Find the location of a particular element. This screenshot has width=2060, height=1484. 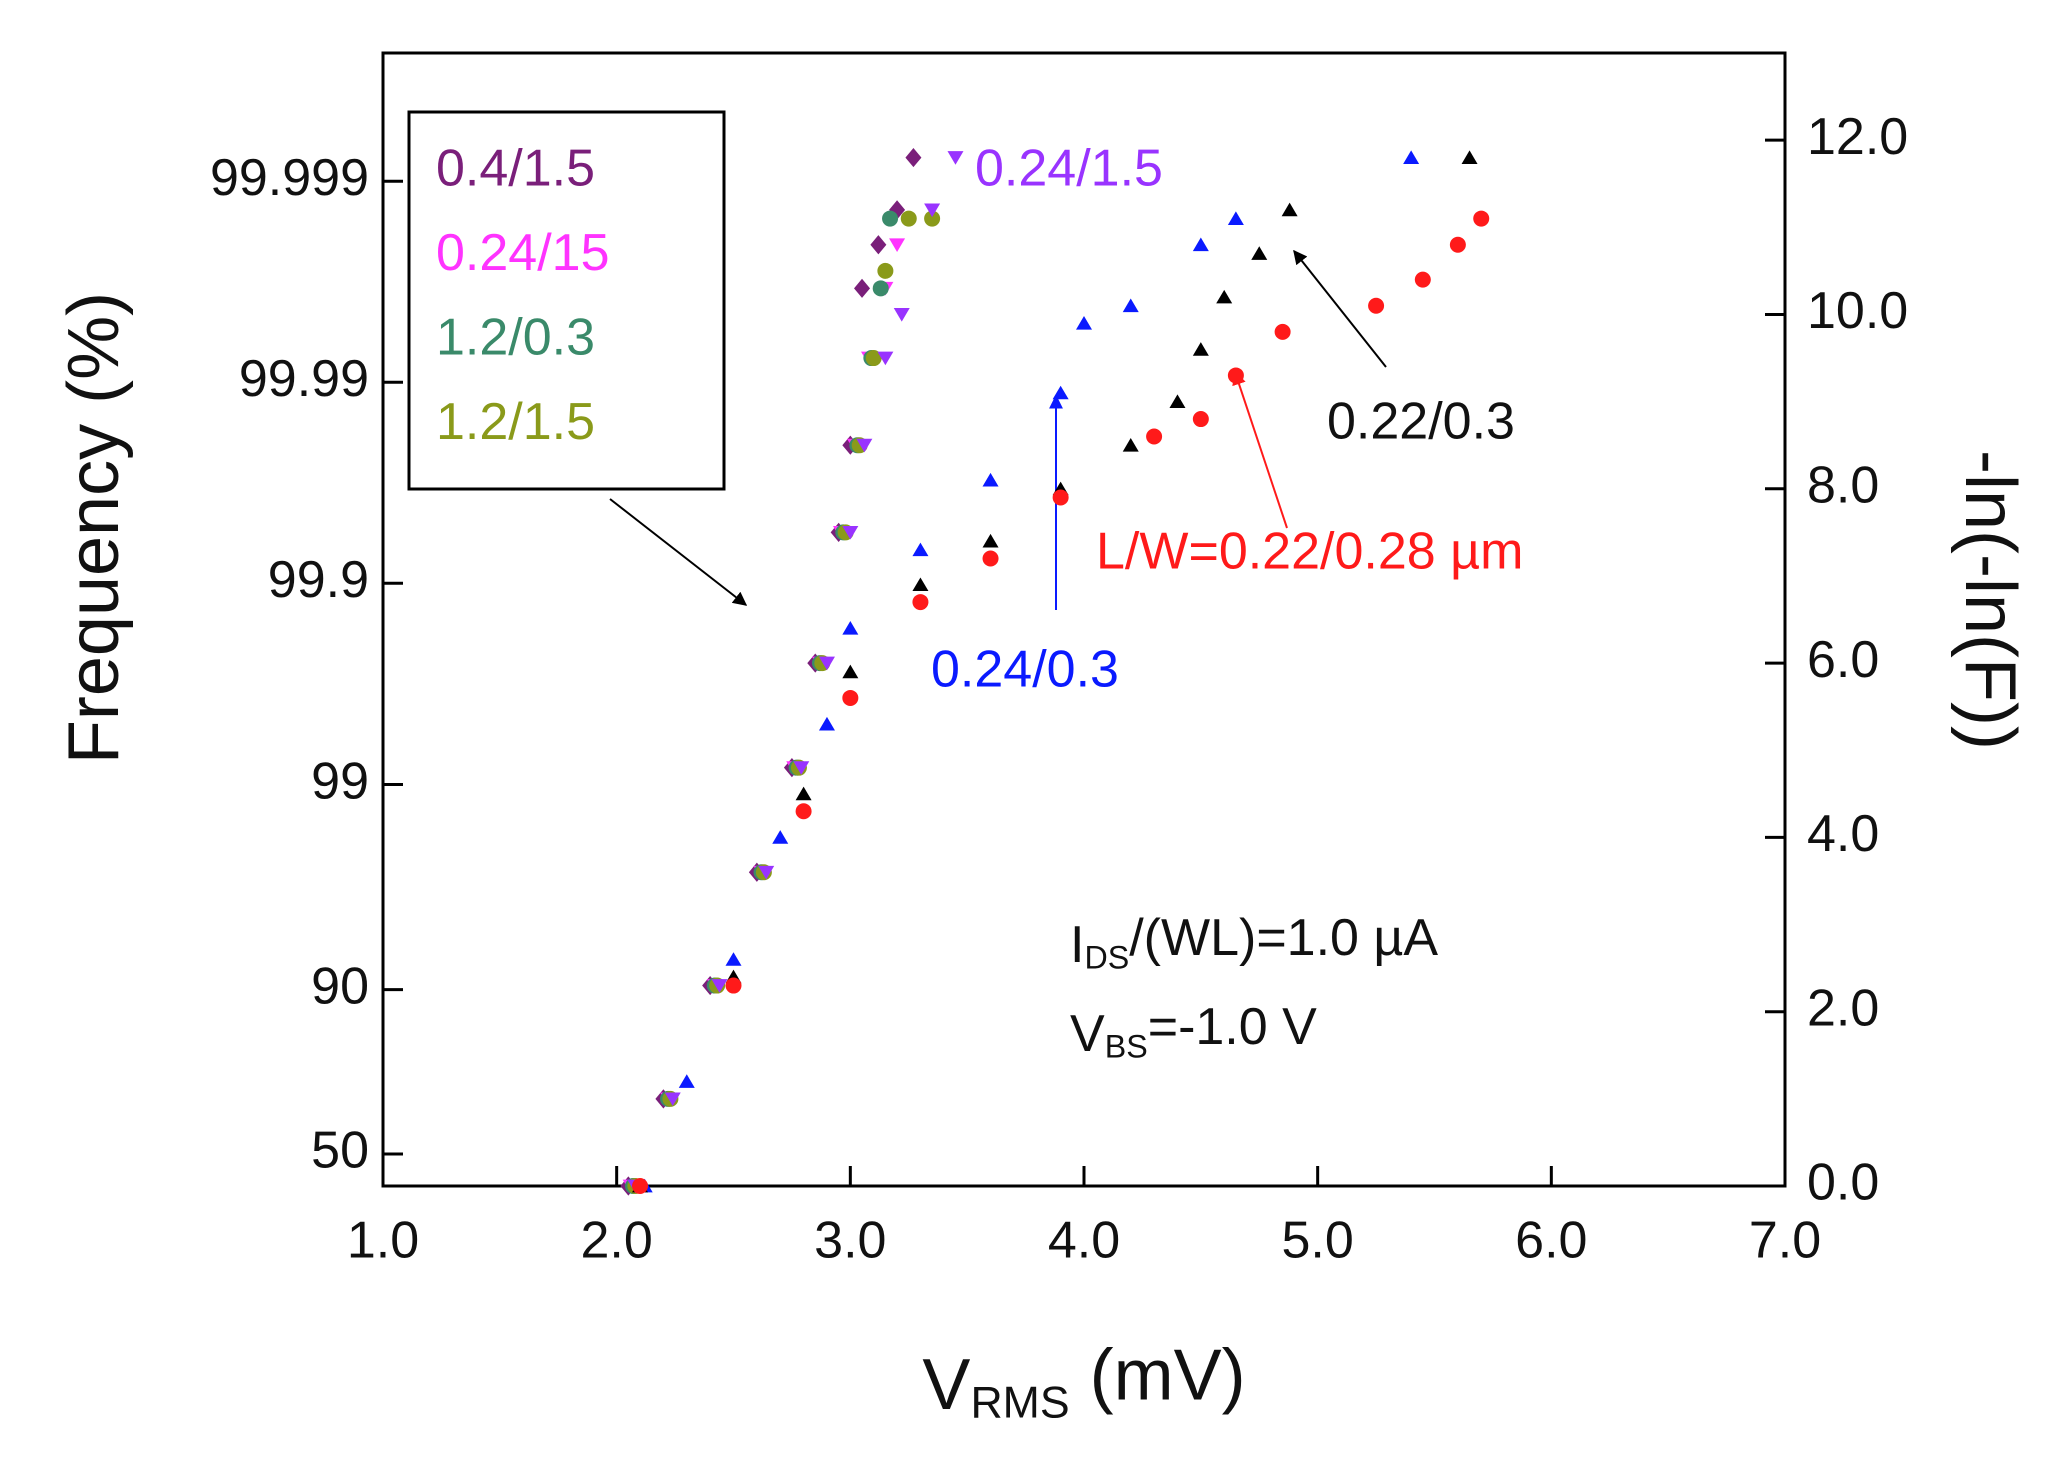

annotation-part: =-1.0 V is located at coordinates (1232, 1027).